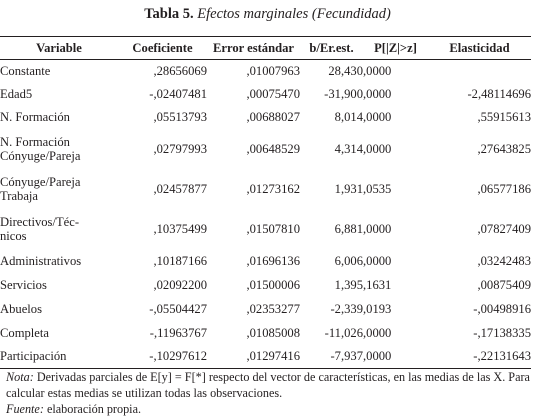 This screenshot has width=535, height=418. I want to click on cell-b-er-est: 1,395, so click(348, 284).